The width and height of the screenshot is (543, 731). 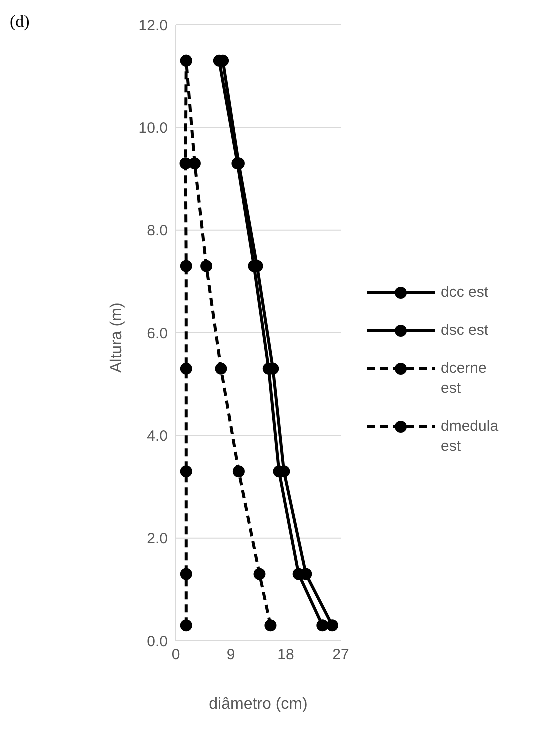 What do you see at coordinates (464, 379) in the screenshot?
I see `legend-label: dcerne est` at bounding box center [464, 379].